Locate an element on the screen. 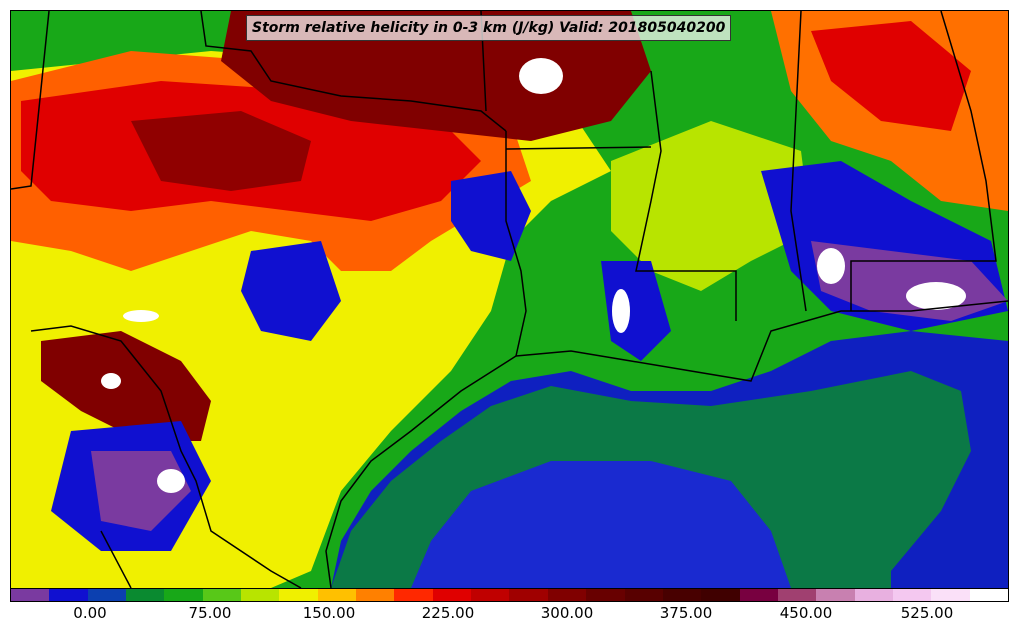  colorbar-tick-label: 375.00 is located at coordinates (686, 613).